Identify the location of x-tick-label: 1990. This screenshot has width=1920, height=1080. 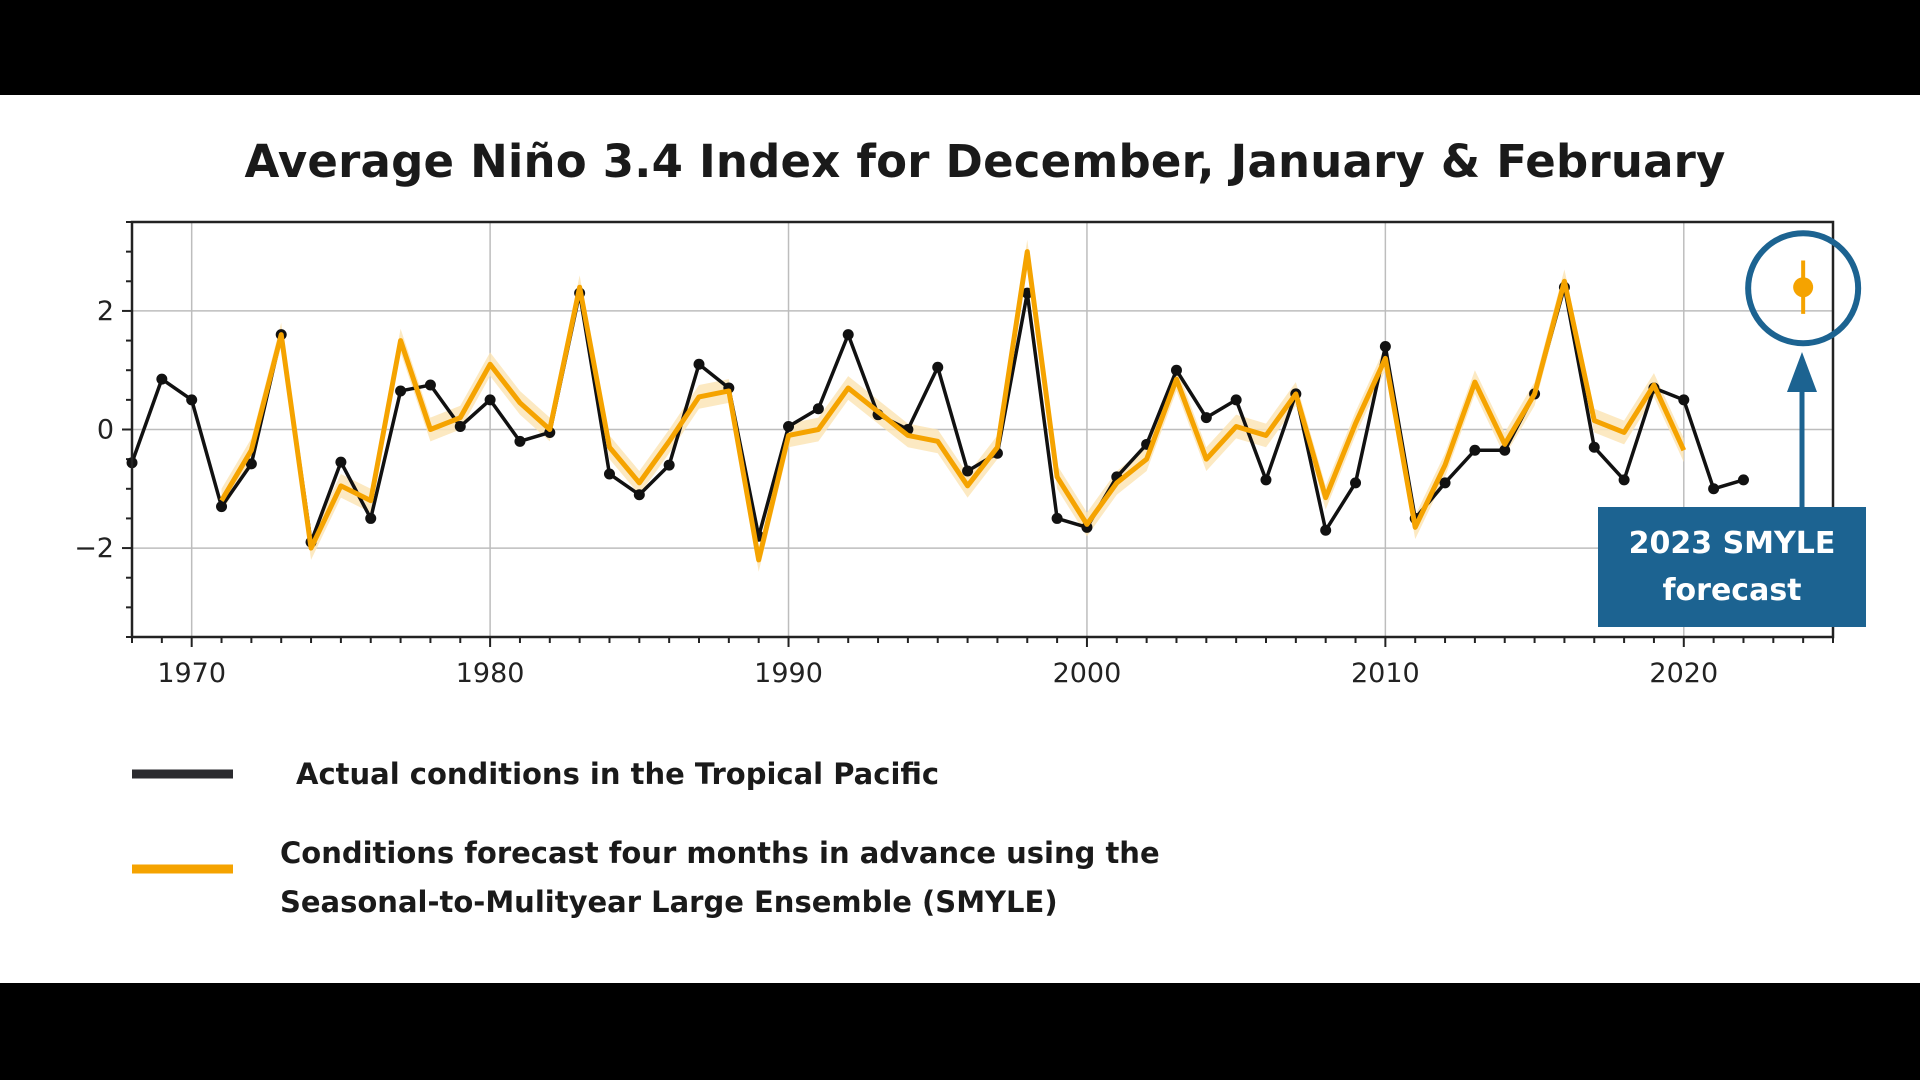
(788, 673).